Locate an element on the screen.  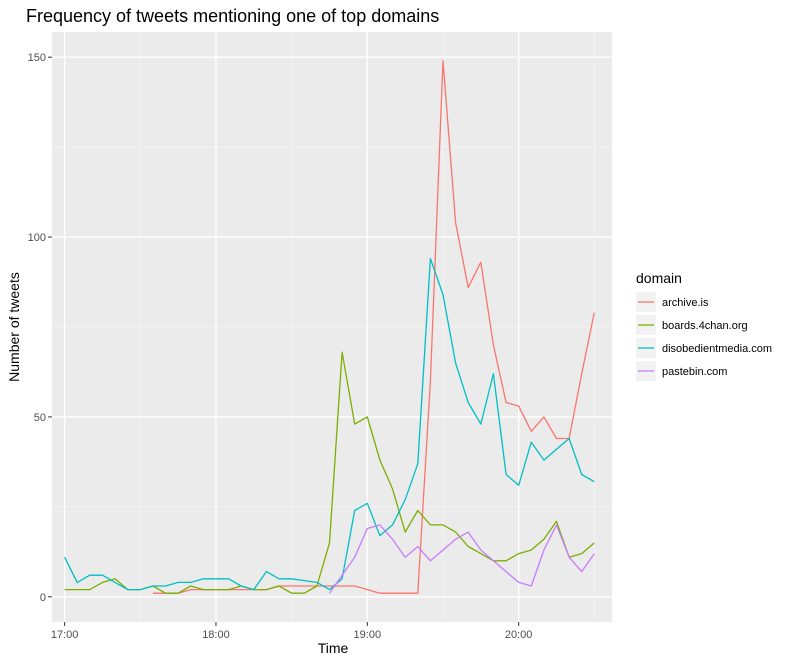
legend-item: boards.4chan.org is located at coordinates (692, 325).